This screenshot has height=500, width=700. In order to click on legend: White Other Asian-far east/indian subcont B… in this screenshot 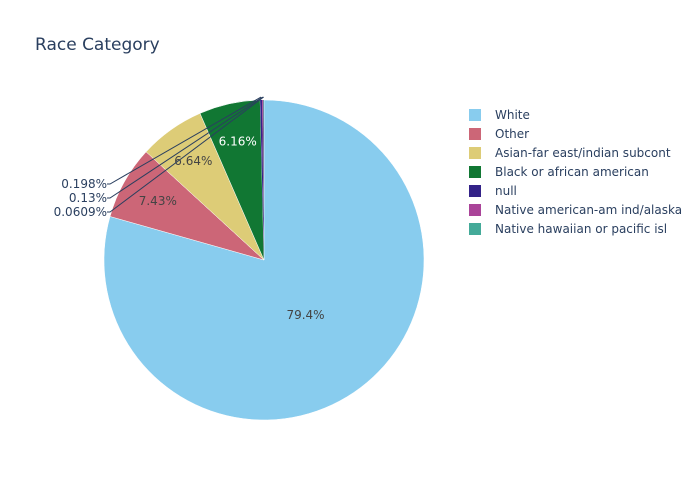, I will do `click(575, 172)`.